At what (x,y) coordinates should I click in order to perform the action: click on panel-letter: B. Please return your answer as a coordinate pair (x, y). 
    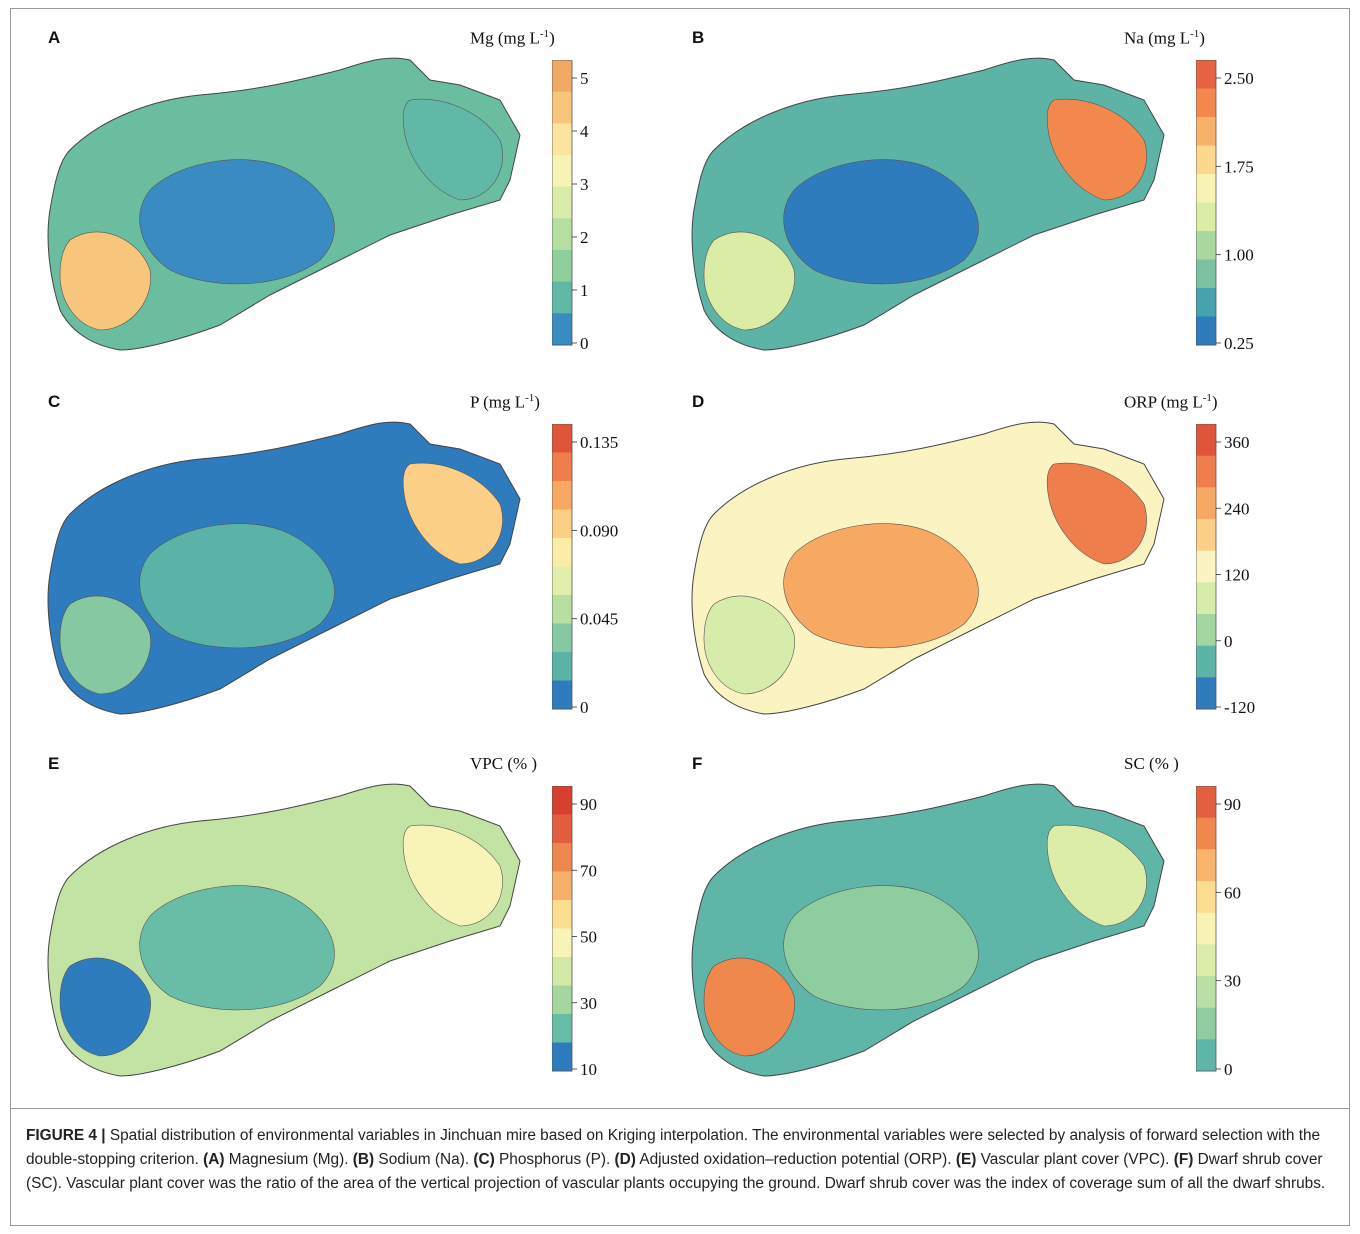
    Looking at the image, I should click on (698, 37).